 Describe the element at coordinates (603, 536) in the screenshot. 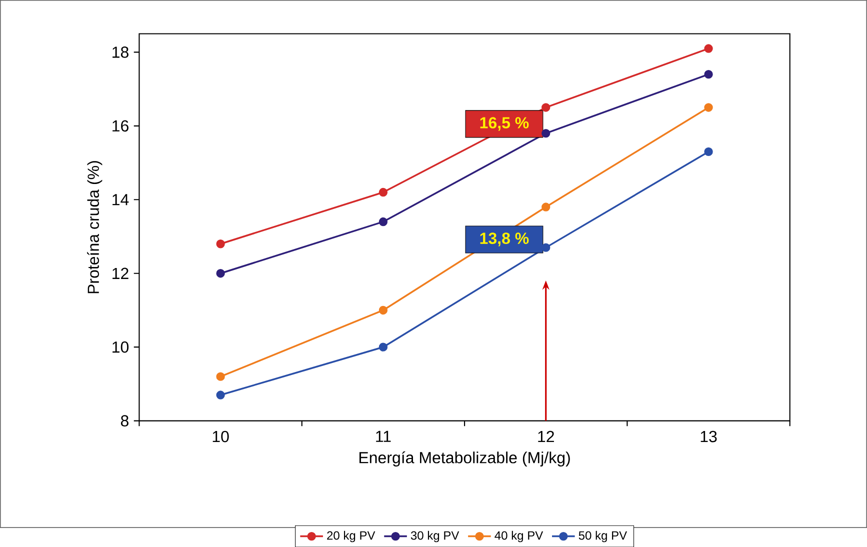

I see `legend-label: 50 kg PV` at that location.